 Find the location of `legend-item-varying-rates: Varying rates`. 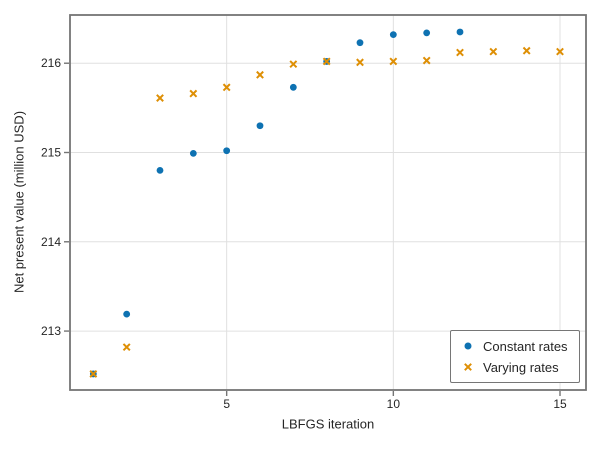

legend-item-varying-rates: Varying rates is located at coordinates (519, 367).